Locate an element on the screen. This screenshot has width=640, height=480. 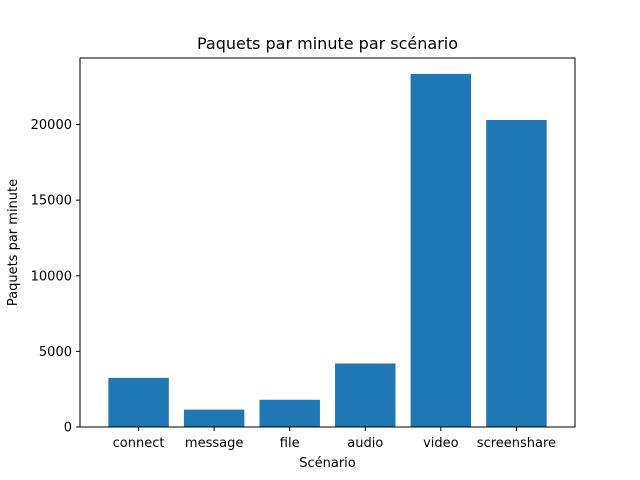
bar-audio is located at coordinates (365, 395).